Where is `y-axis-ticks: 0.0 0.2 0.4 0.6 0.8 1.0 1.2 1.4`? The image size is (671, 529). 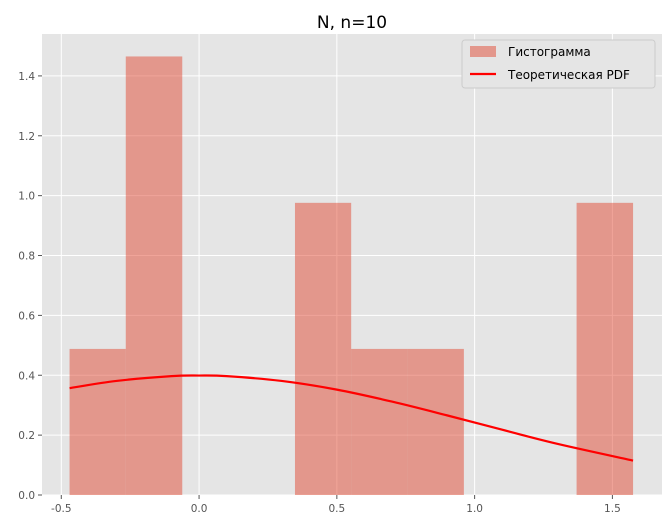 y-axis-ticks: 0.0 0.2 0.4 0.6 0.8 1.0 1.2 1.4 is located at coordinates (30, 286).